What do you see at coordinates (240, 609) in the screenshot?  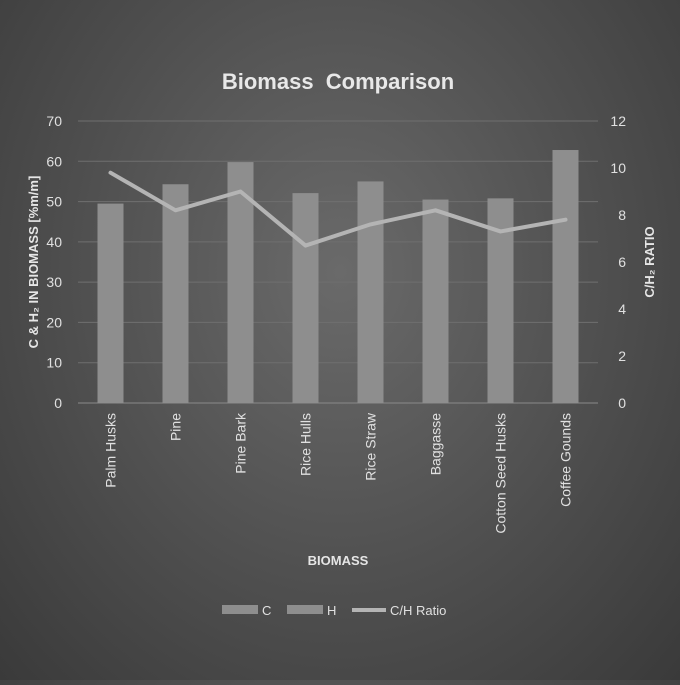 I see `legend-swatch-c` at bounding box center [240, 609].